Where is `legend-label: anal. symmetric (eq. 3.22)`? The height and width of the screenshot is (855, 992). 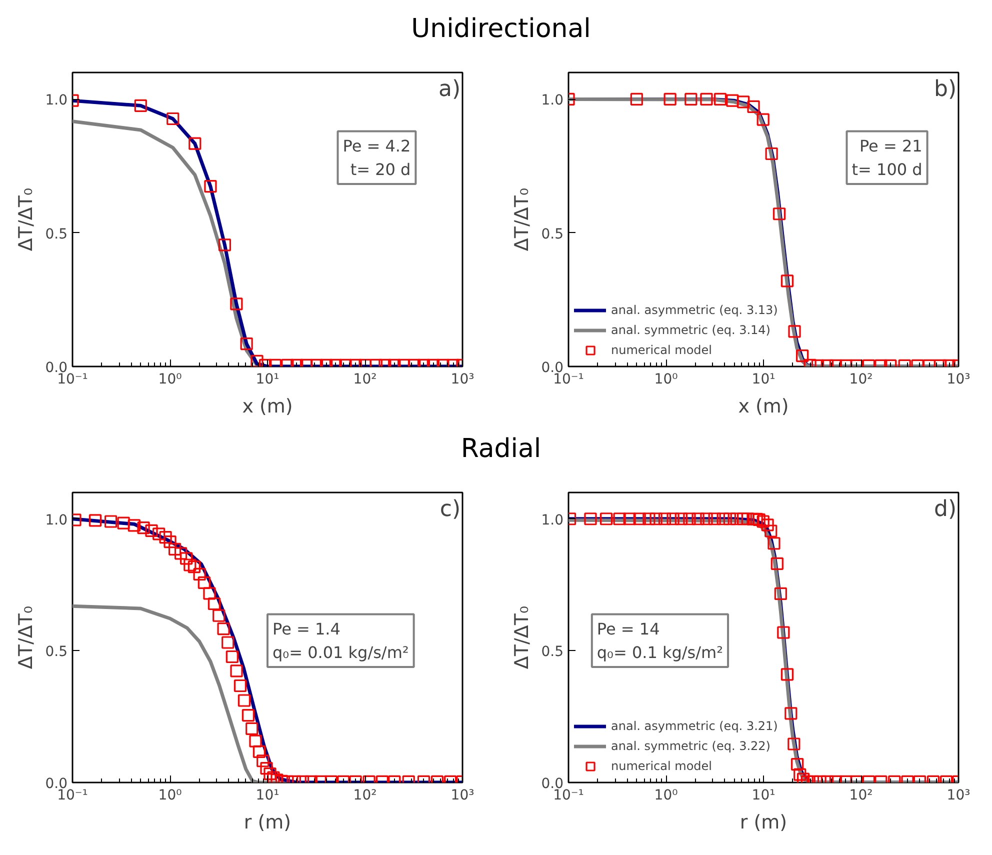
legend-label: anal. symmetric (eq. 3.22) is located at coordinates (690, 746).